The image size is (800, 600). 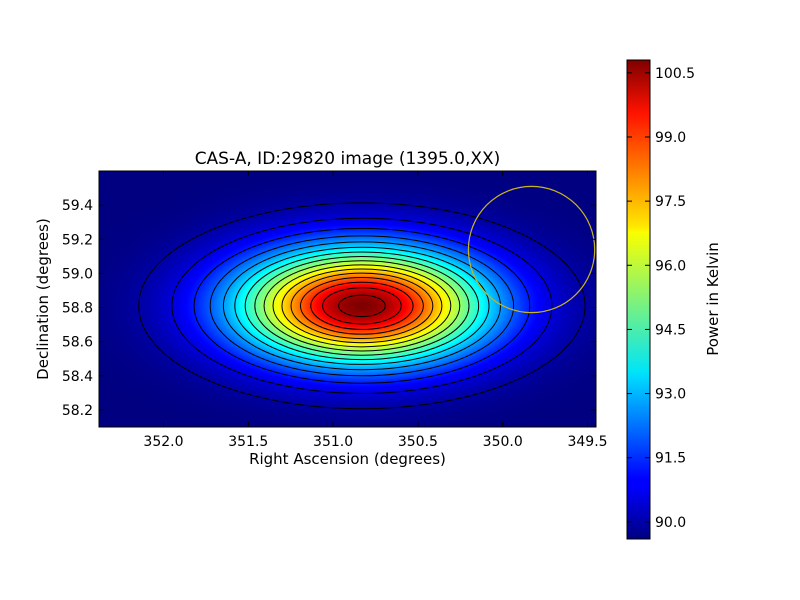 I want to click on y-tick-label: 59.0, so click(x=77, y=274).